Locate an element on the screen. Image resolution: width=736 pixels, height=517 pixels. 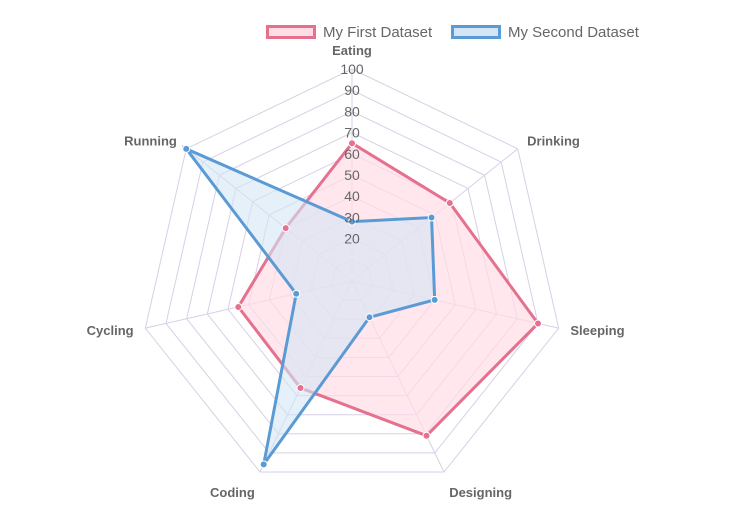
r-tick-label: 30 is located at coordinates (352, 217).